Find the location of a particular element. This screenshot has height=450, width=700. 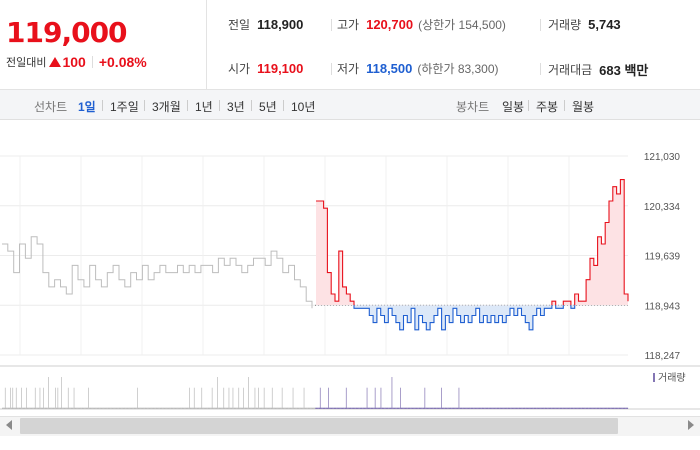

period-tab-10y: 10년 is located at coordinates (303, 107).